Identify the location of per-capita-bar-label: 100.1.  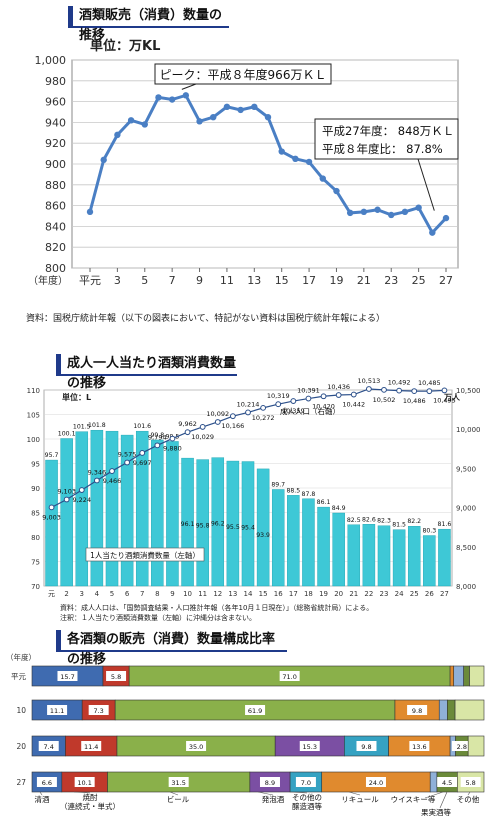
(67, 434).